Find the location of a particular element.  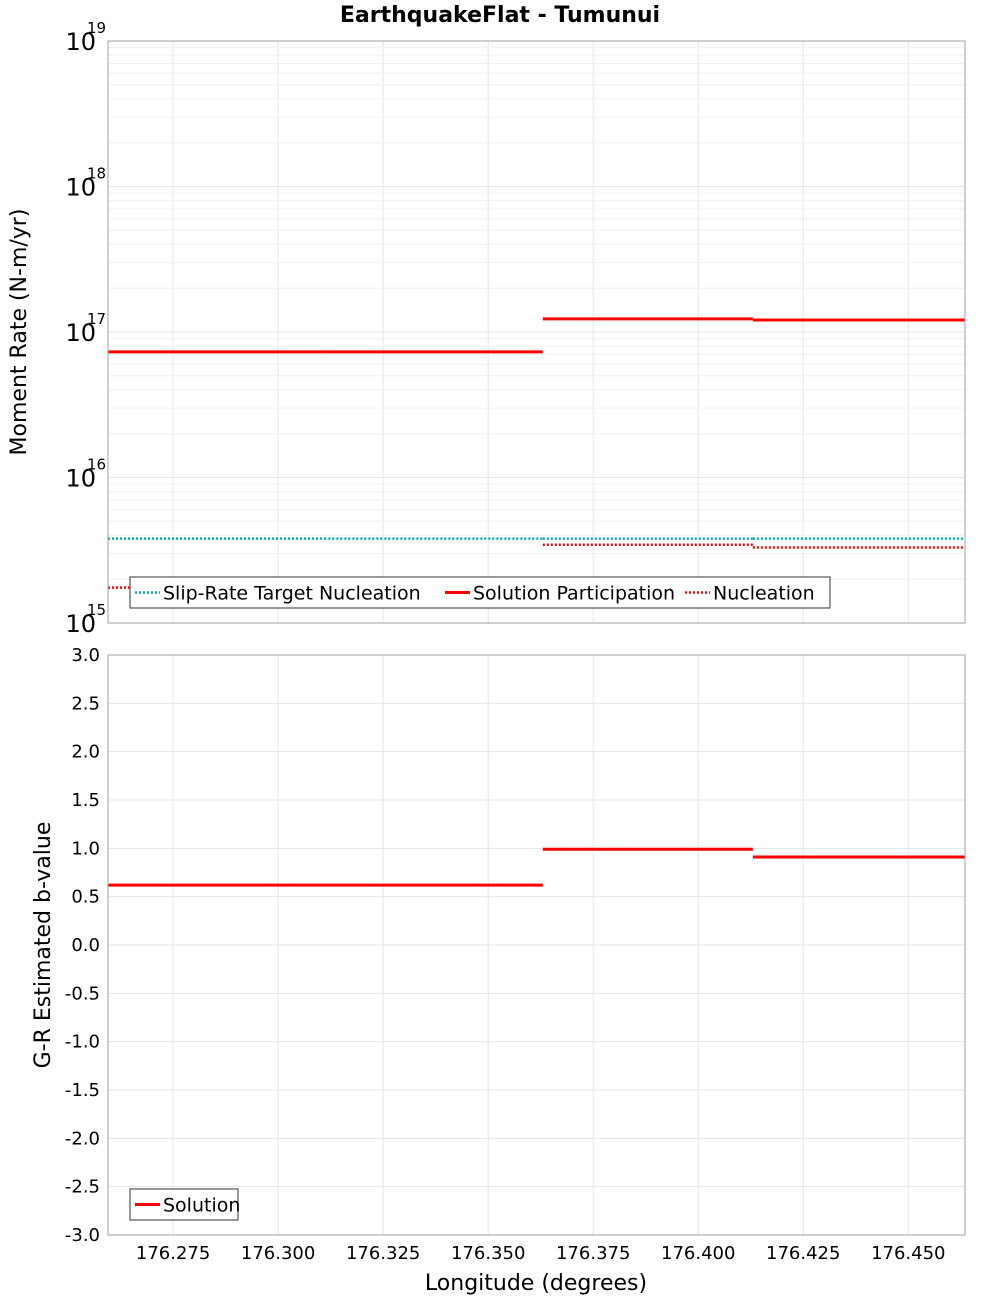

chart-title: EarthquakeFlat - Tumunui is located at coordinates (500, 15).